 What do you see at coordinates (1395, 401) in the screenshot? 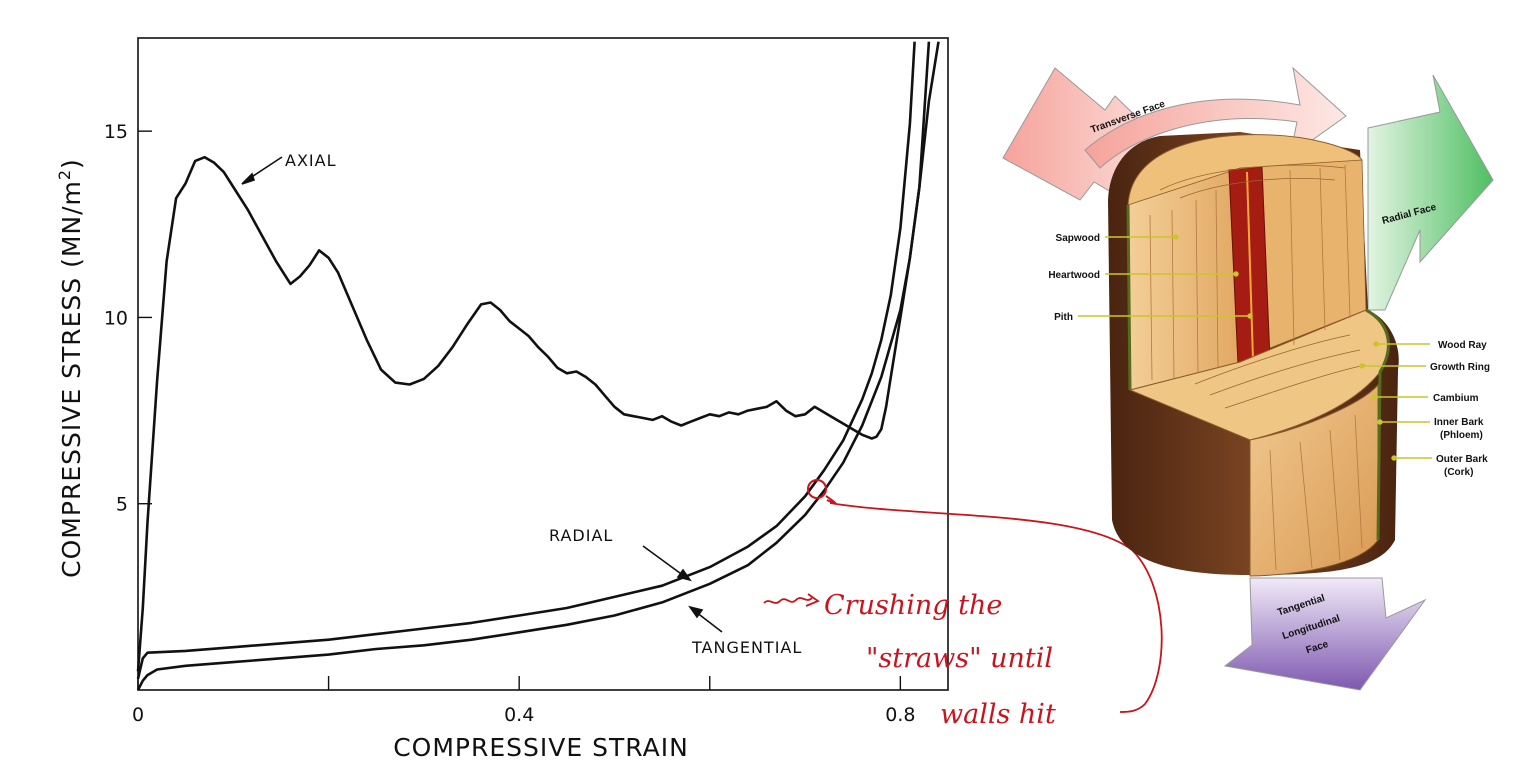
I see `right-leaders` at bounding box center [1395, 401].